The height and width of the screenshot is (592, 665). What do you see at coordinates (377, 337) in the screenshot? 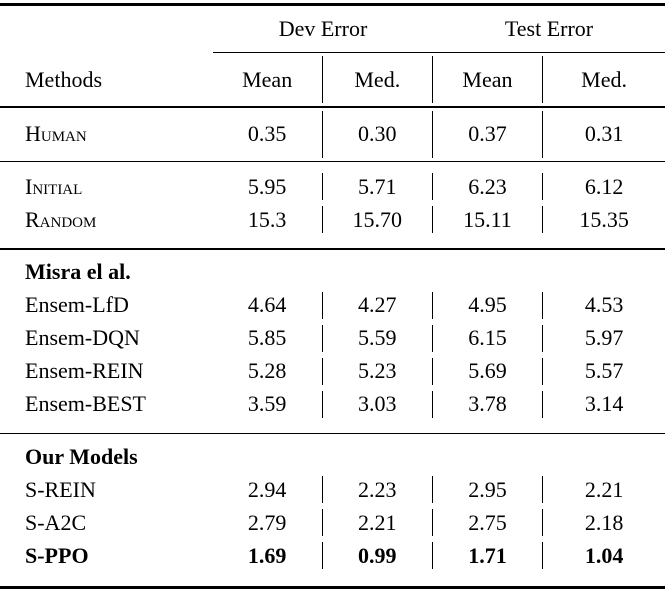
I see `value-cell: 5.59` at bounding box center [377, 337].